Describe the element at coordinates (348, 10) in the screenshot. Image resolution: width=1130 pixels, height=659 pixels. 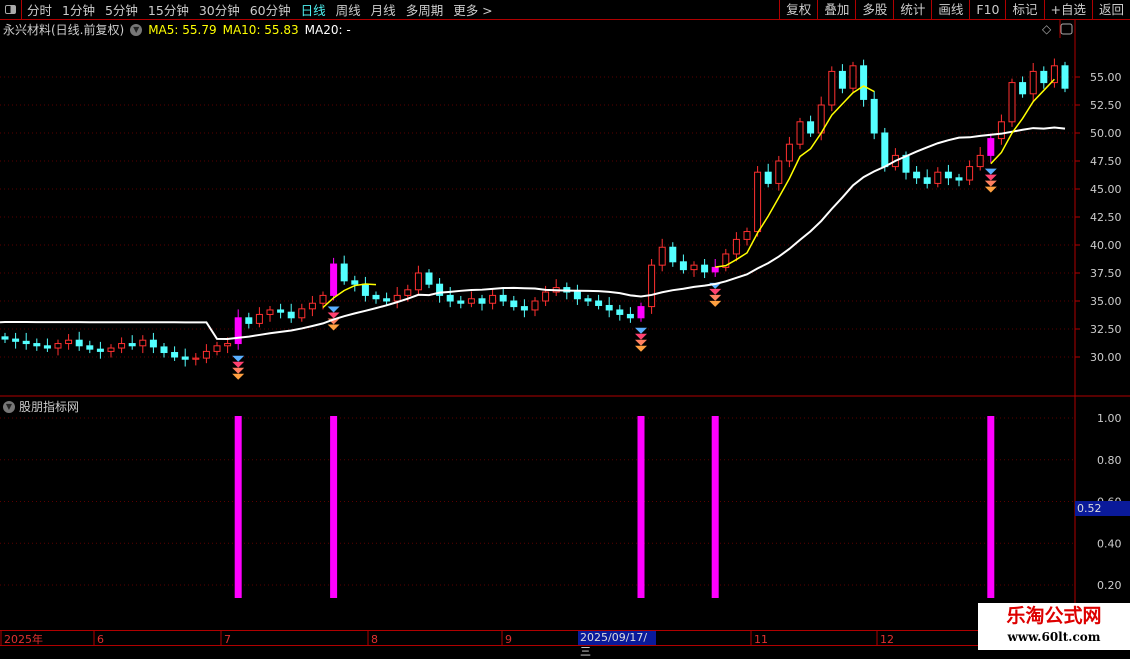
I see `period-tab: 周线` at that location.